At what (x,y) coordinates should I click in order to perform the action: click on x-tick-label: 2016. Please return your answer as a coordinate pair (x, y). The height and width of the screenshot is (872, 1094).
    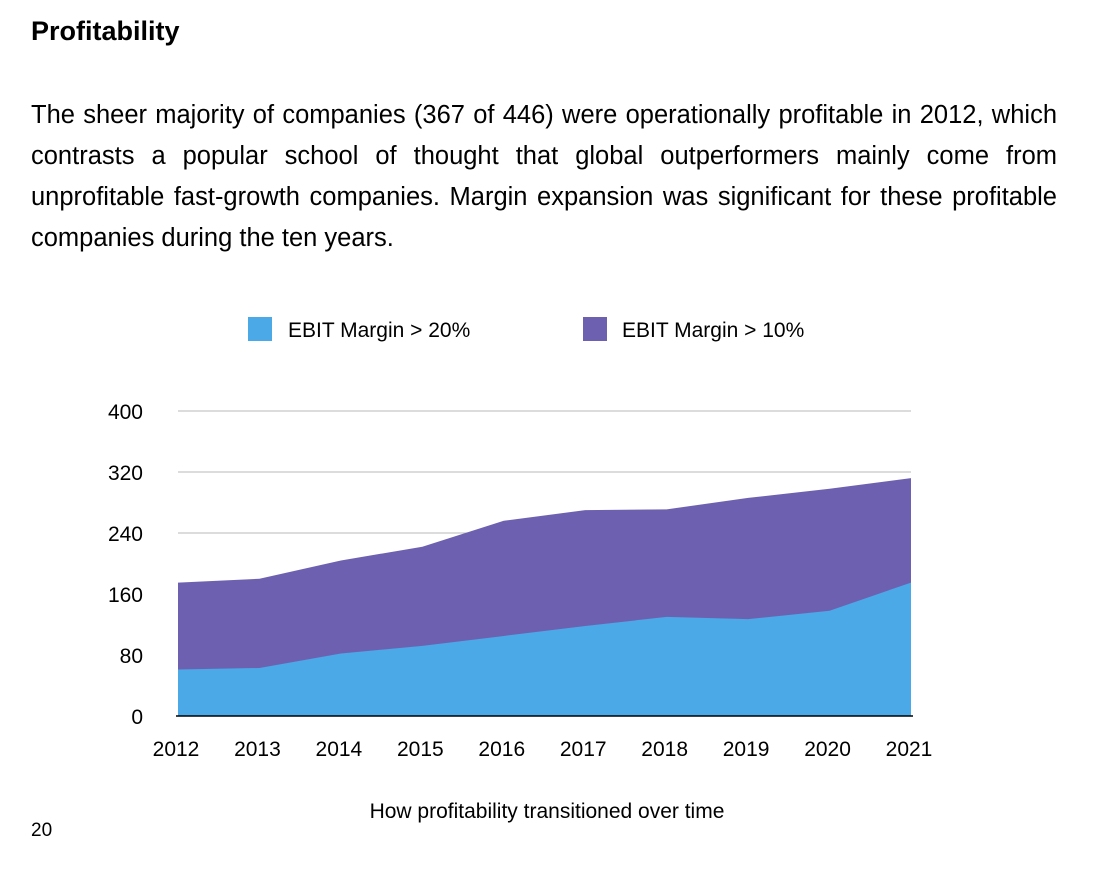
    Looking at the image, I should click on (501, 749).